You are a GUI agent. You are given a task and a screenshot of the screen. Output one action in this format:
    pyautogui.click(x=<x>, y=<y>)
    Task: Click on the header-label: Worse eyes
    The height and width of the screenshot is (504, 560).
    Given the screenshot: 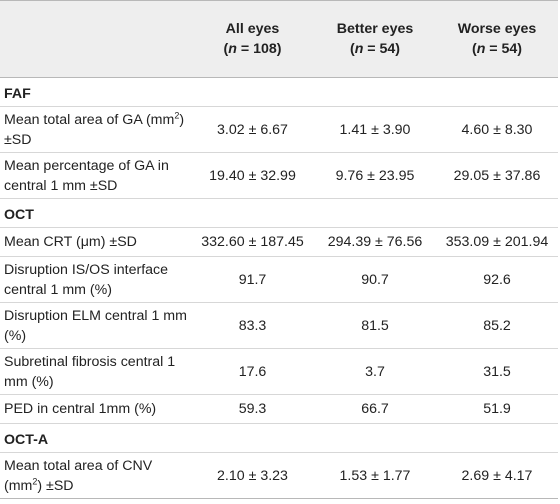 What is the action you would take?
    pyautogui.click(x=497, y=29)
    